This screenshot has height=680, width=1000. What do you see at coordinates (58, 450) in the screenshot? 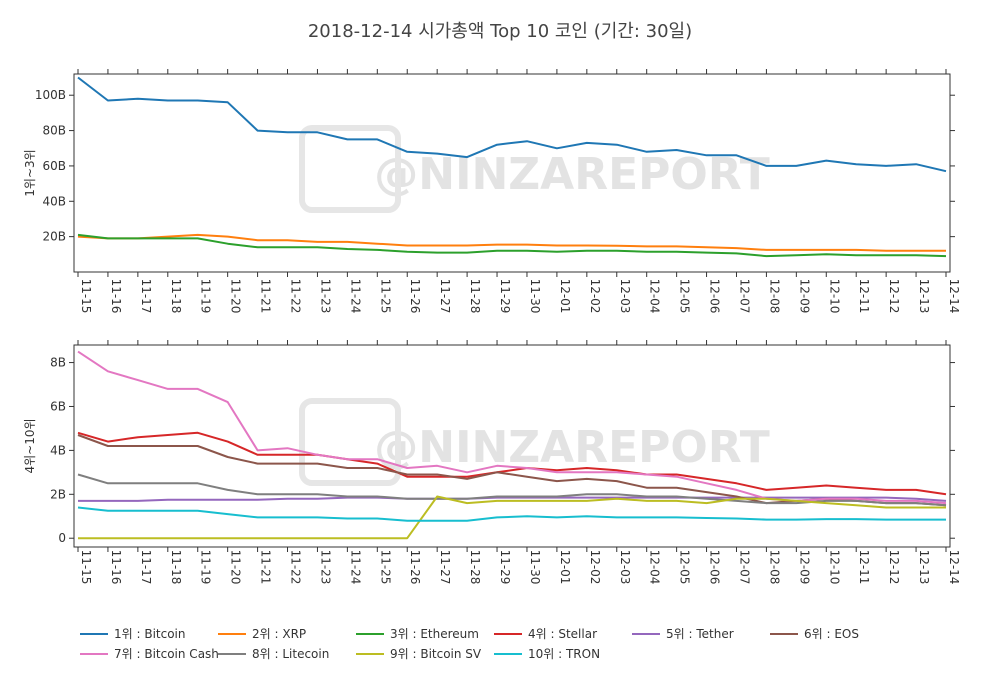
I see `y-tick-label: 4B` at bounding box center [58, 450].